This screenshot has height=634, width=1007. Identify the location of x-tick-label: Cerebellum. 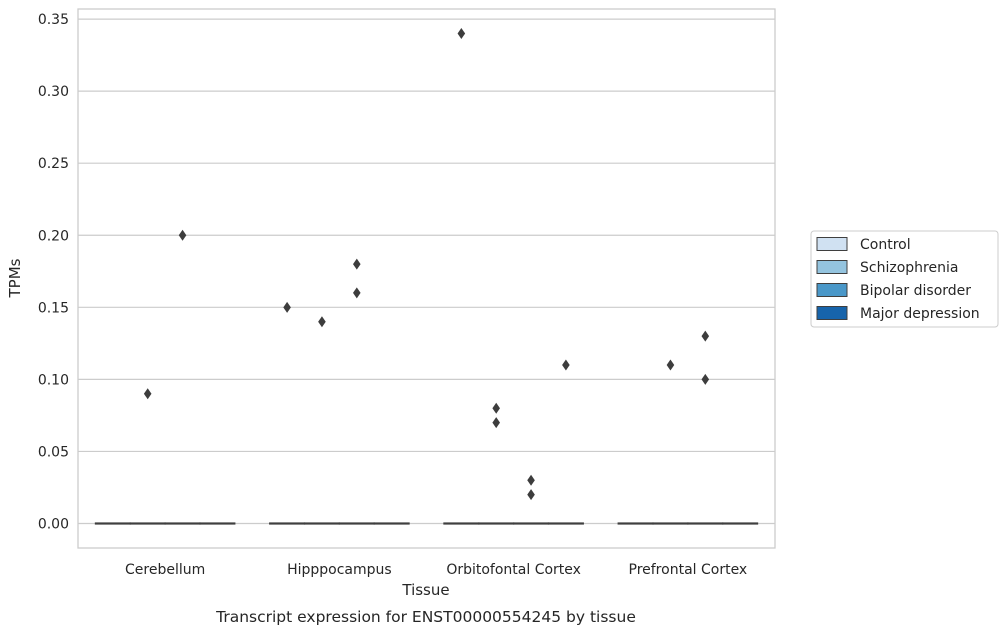
(165, 570).